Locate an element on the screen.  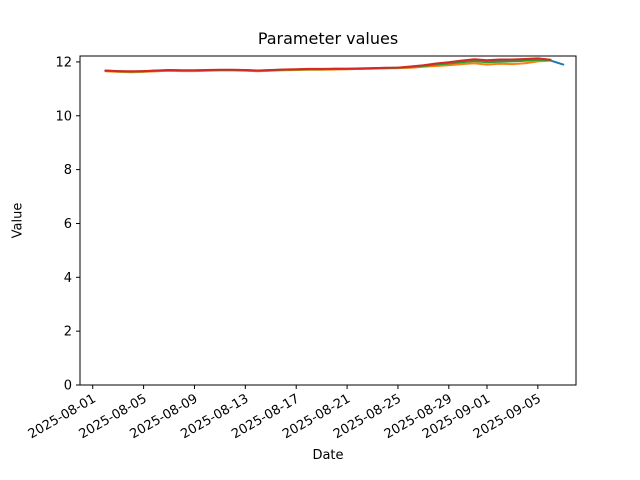
x-axis-label: Date is located at coordinates (328, 455).